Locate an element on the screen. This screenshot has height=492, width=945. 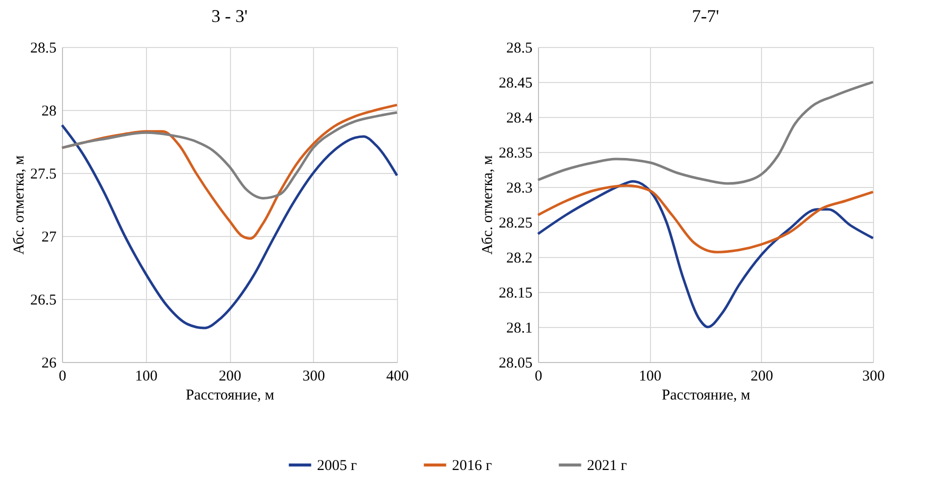
y-tick-label: 28.15 is located at coordinates (515, 294).